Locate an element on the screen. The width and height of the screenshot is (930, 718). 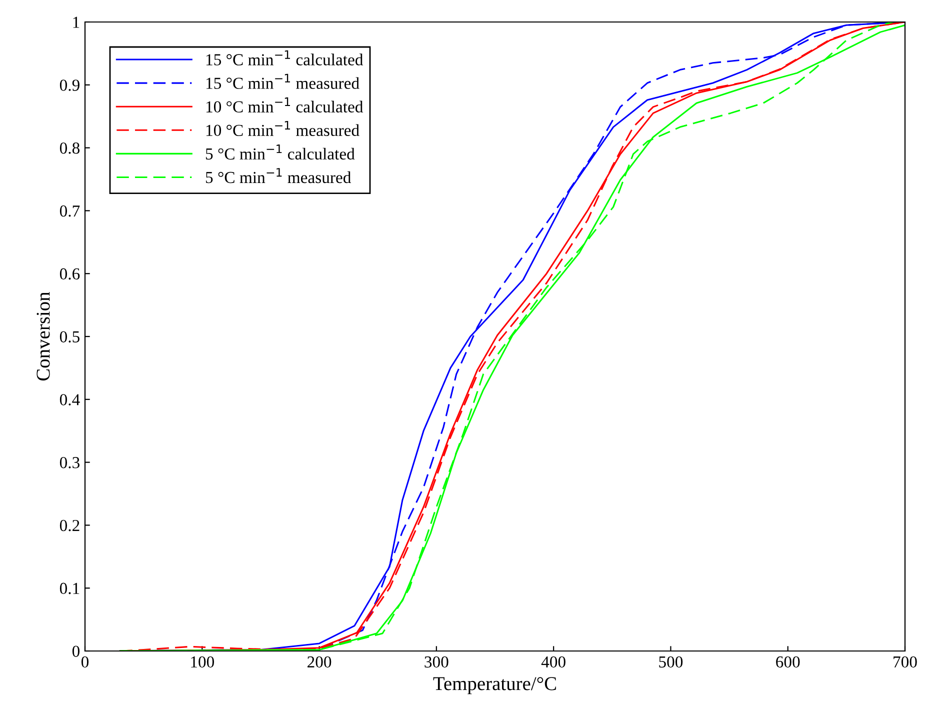
x-tick-label: 100 is located at coordinates (202, 662).